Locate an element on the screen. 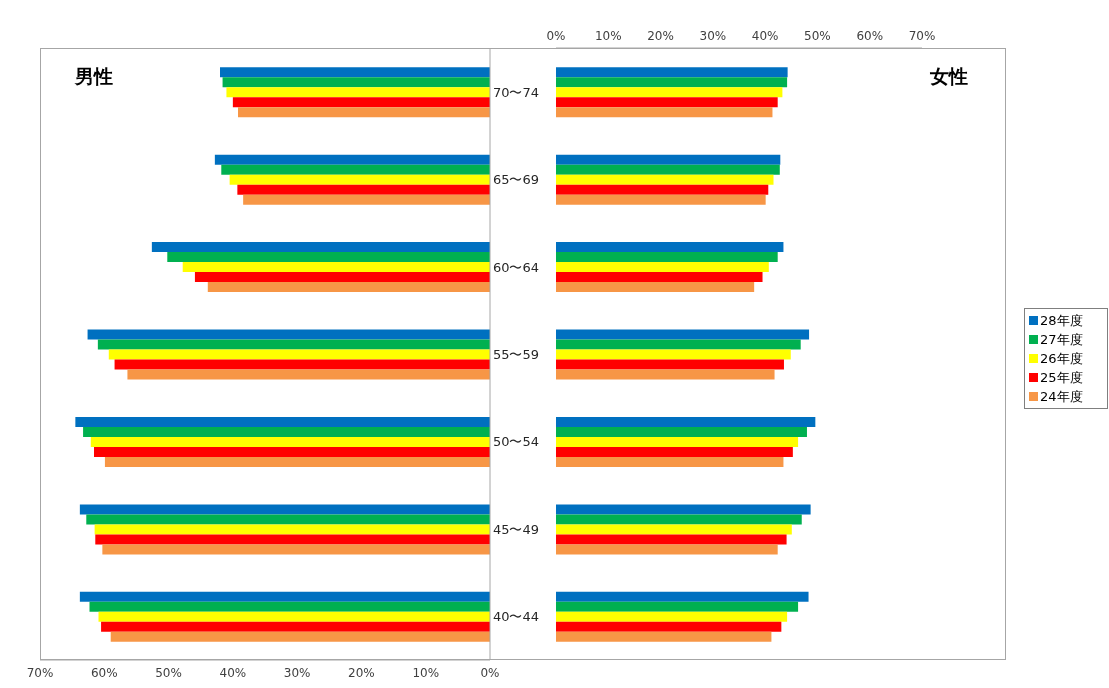  legend-label: 27年度 is located at coordinates (1061, 340).